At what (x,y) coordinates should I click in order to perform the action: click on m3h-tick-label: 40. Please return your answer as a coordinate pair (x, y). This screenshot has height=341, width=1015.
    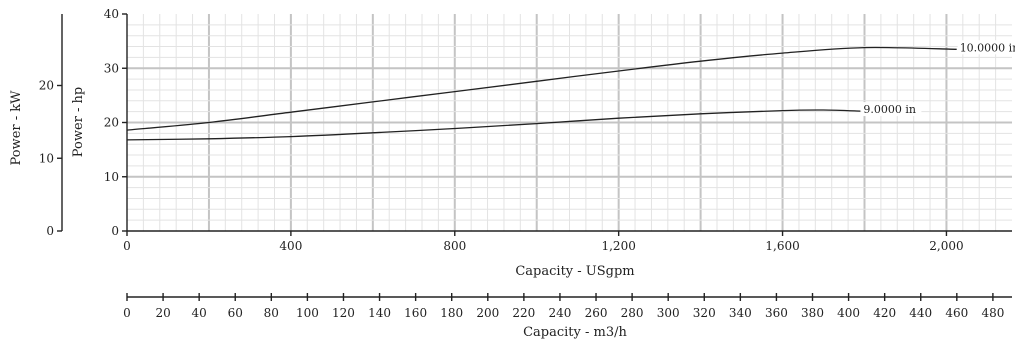
    Looking at the image, I should click on (199, 313).